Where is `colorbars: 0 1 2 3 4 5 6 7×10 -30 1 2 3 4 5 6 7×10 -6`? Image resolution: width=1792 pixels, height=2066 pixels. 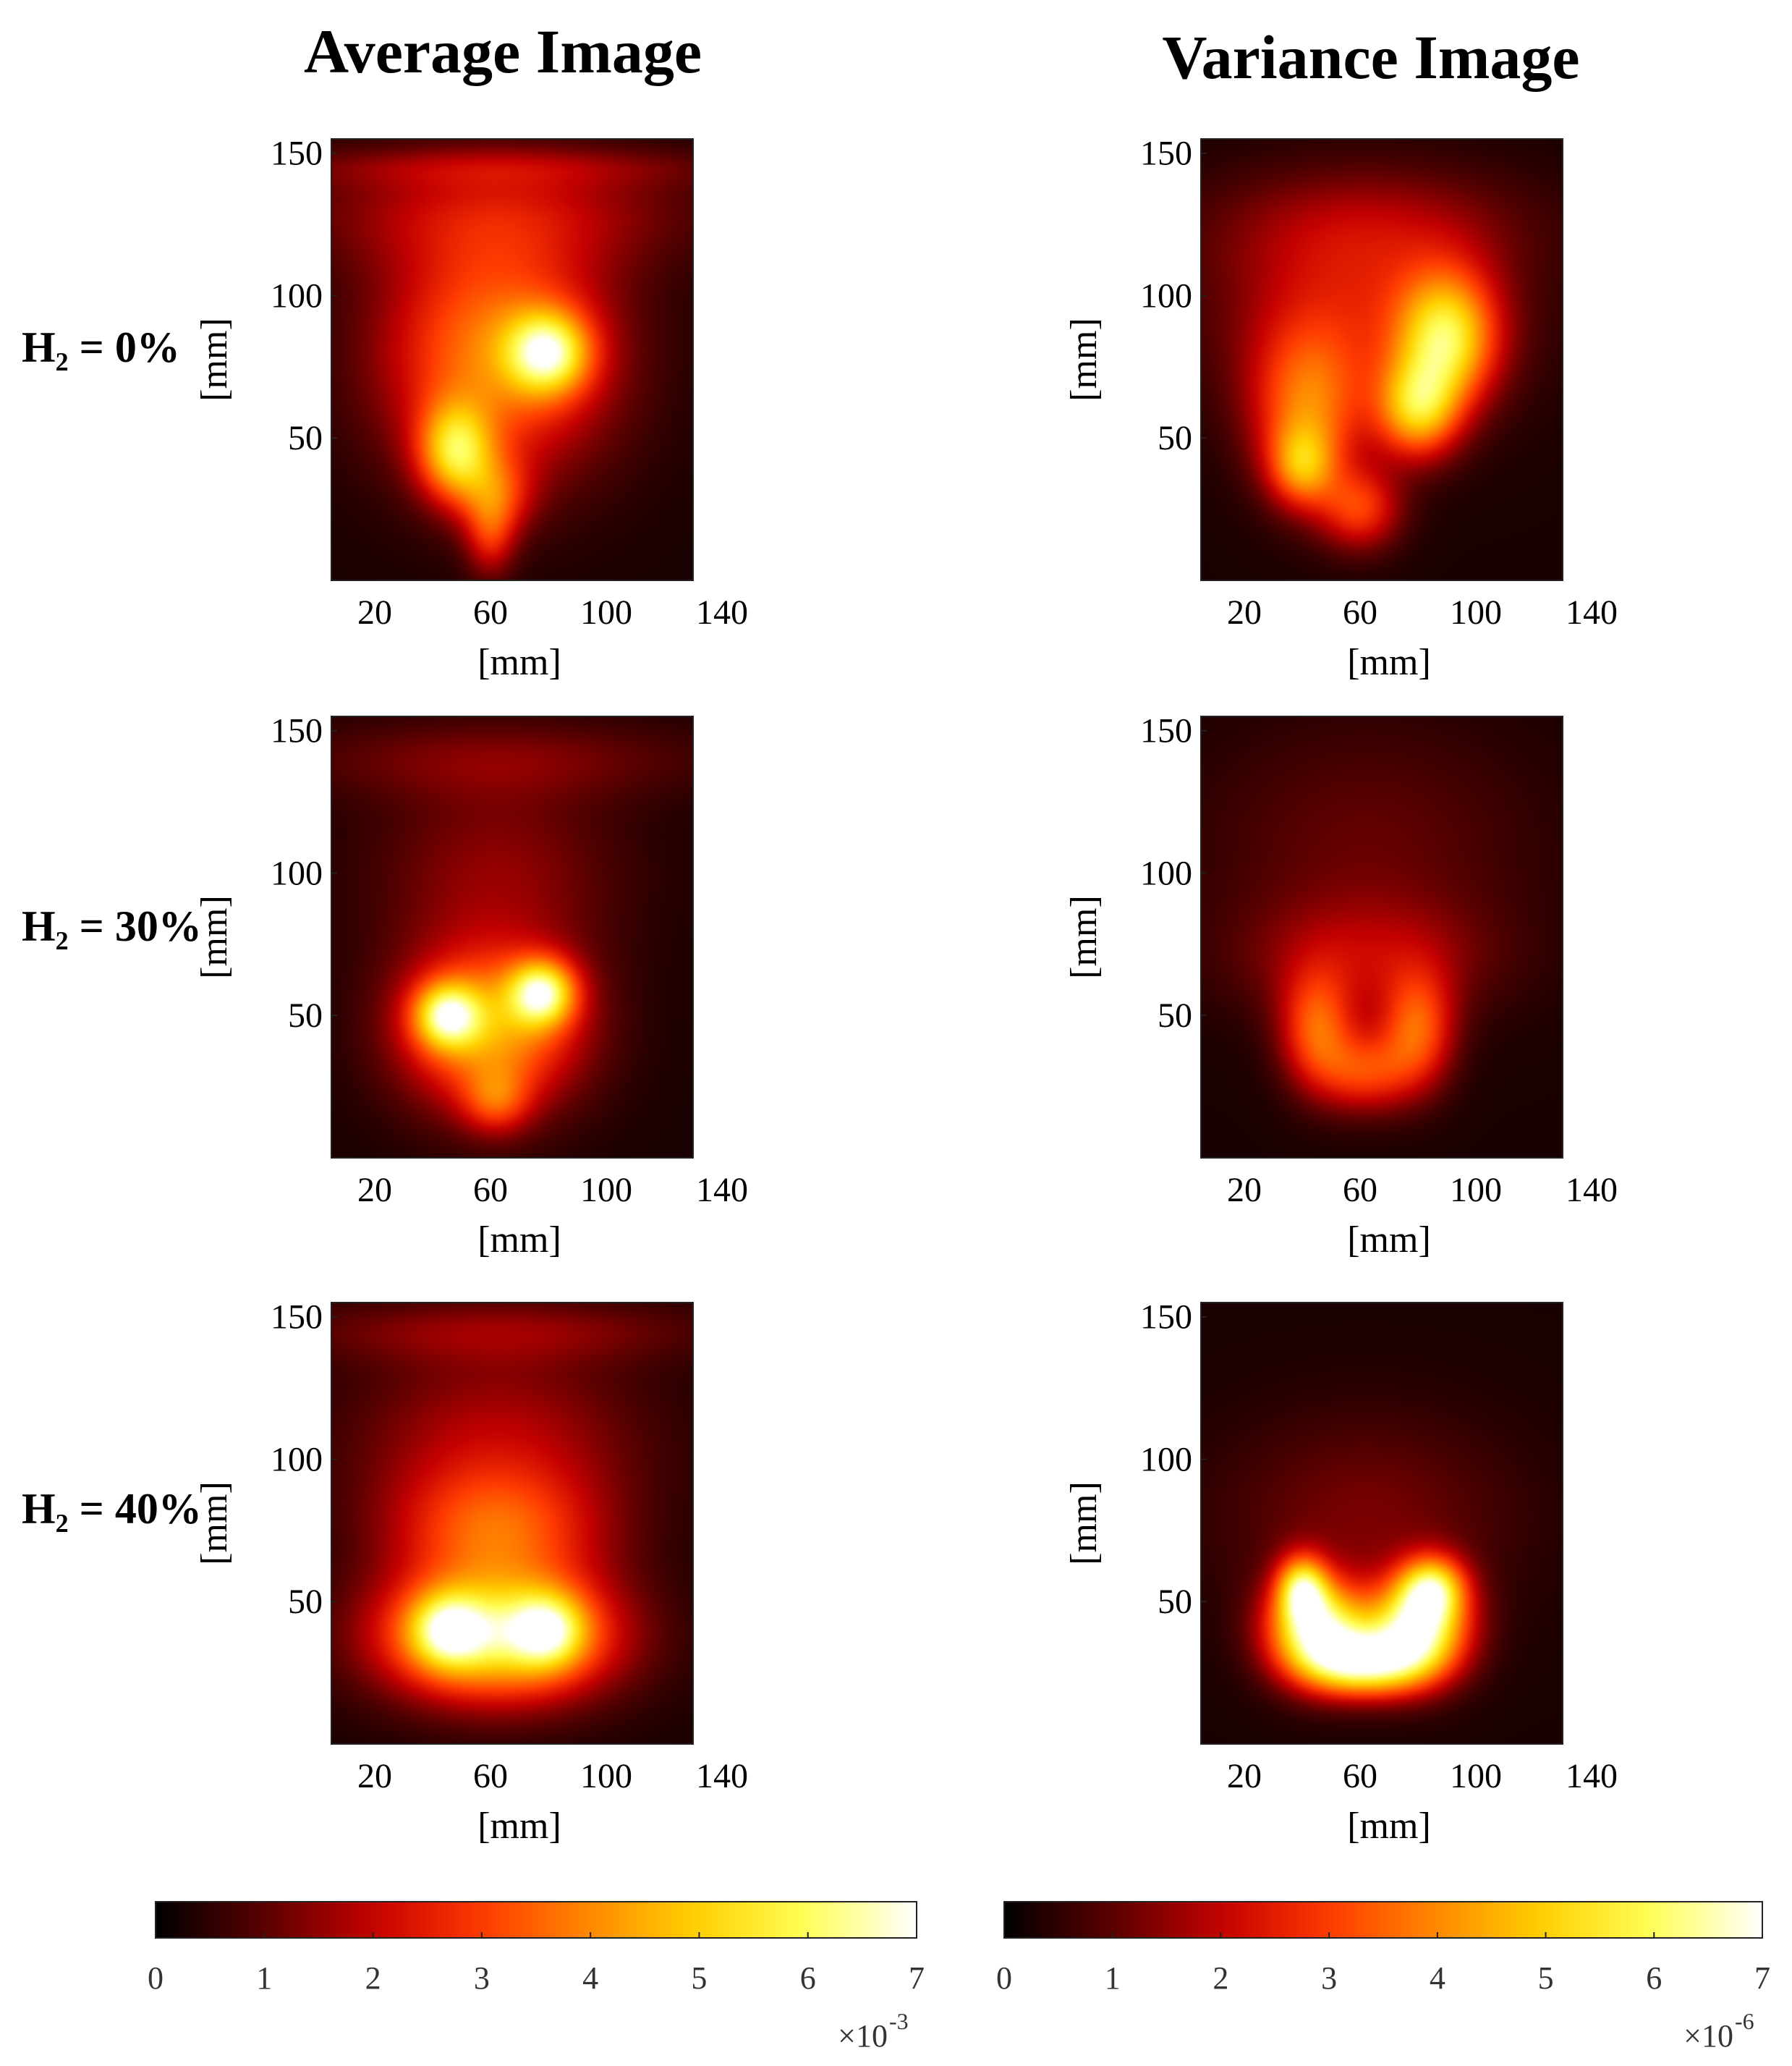 colorbars: 0 1 2 3 4 5 6 7×10 -30 1 2 3 4 5 6 7×10 -6 is located at coordinates (959, 1977).